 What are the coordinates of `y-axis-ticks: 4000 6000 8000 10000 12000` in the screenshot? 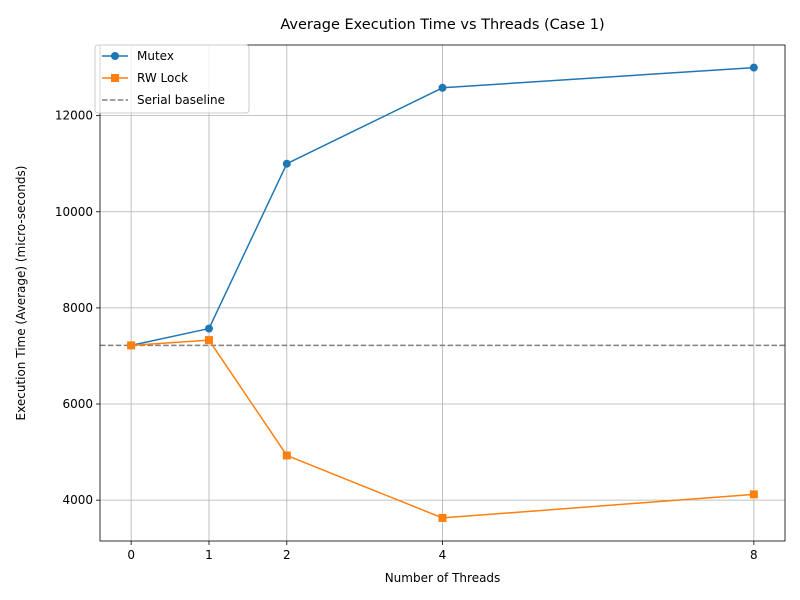 It's located at (77, 308).